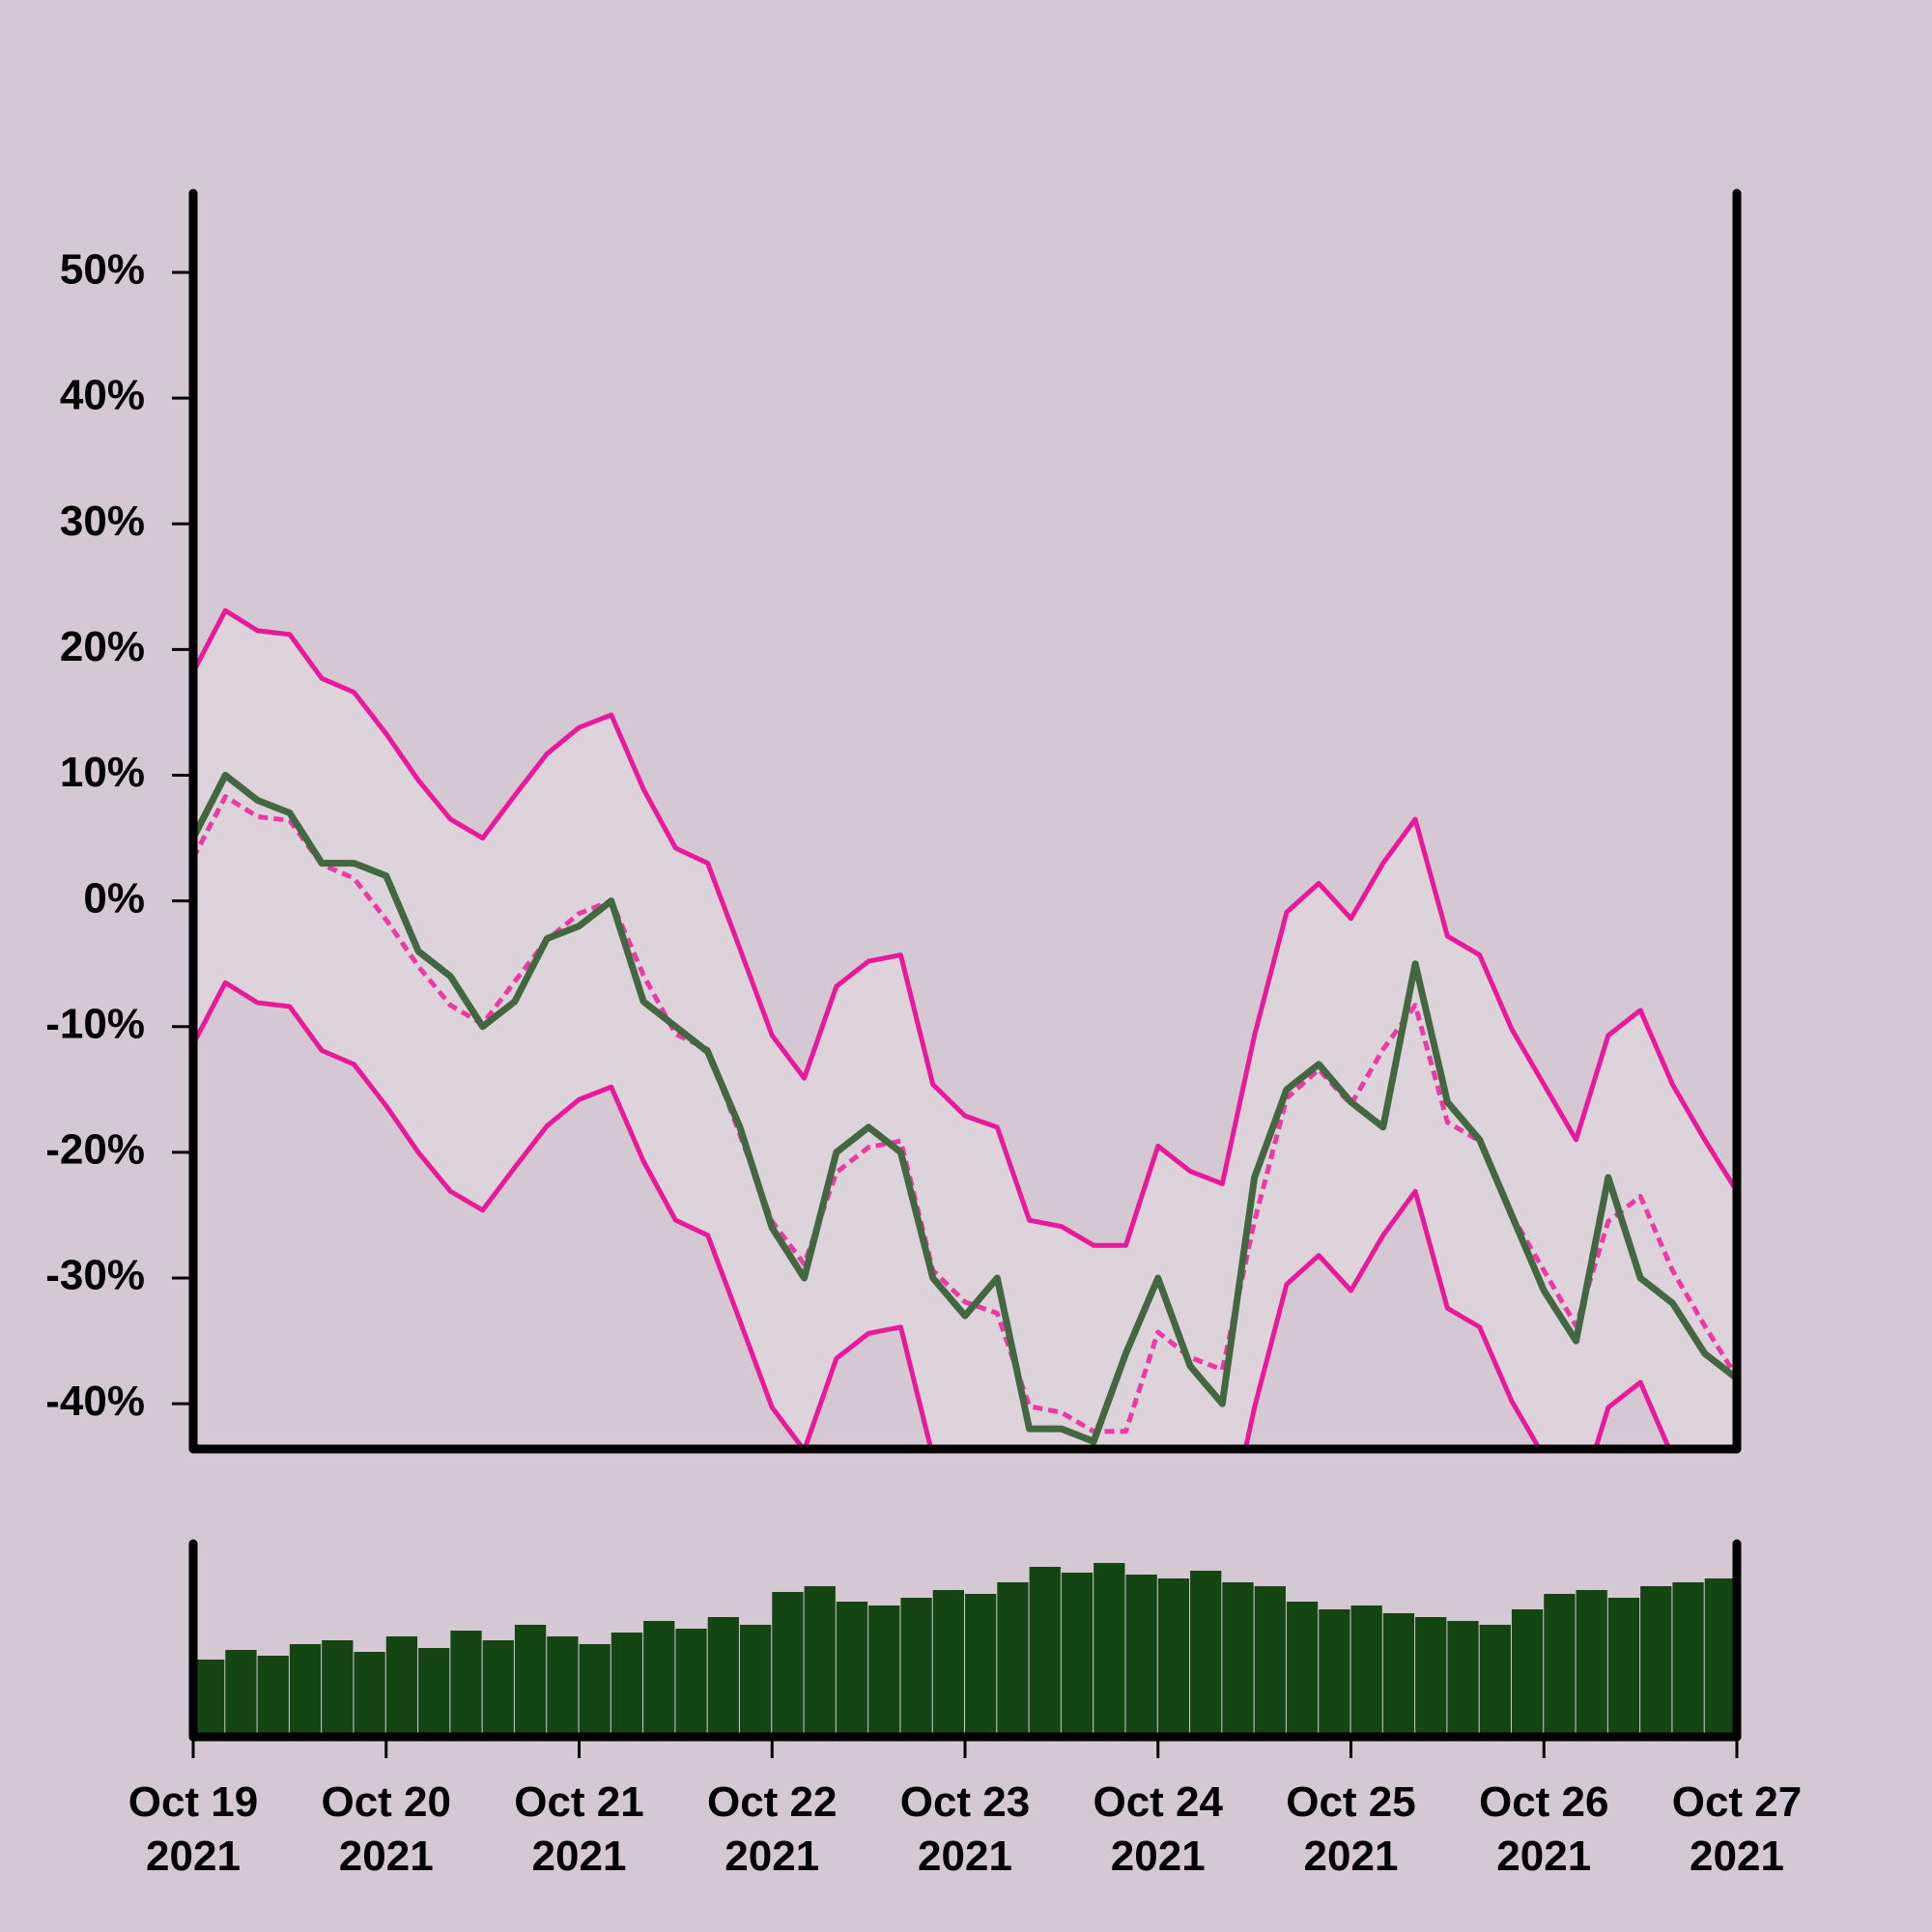  Describe the element at coordinates (772, 1829) in the screenshot. I see `x-tick-label: Oct 22 2021` at that location.